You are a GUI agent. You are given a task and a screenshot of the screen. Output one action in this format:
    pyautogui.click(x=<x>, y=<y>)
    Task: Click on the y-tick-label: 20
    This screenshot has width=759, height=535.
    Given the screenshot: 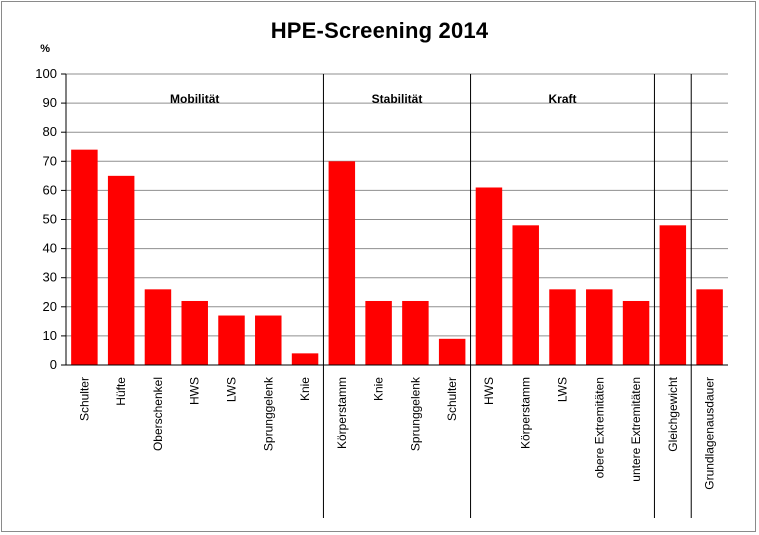 What is the action you would take?
    pyautogui.click(x=50, y=306)
    